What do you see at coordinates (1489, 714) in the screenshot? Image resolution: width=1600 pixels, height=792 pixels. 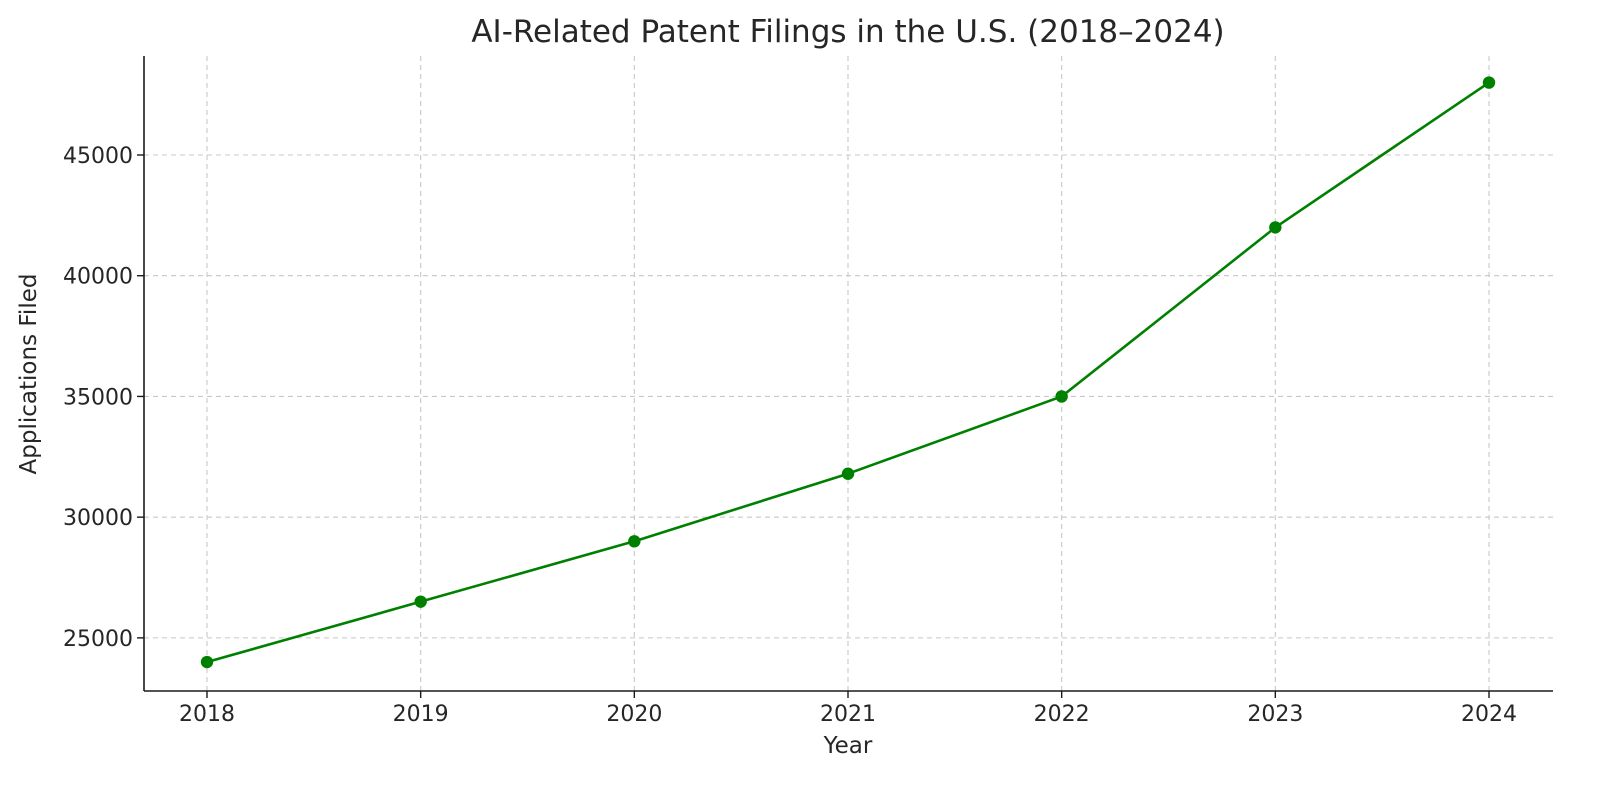 I see `x-tick-label: 2024` at bounding box center [1489, 714].